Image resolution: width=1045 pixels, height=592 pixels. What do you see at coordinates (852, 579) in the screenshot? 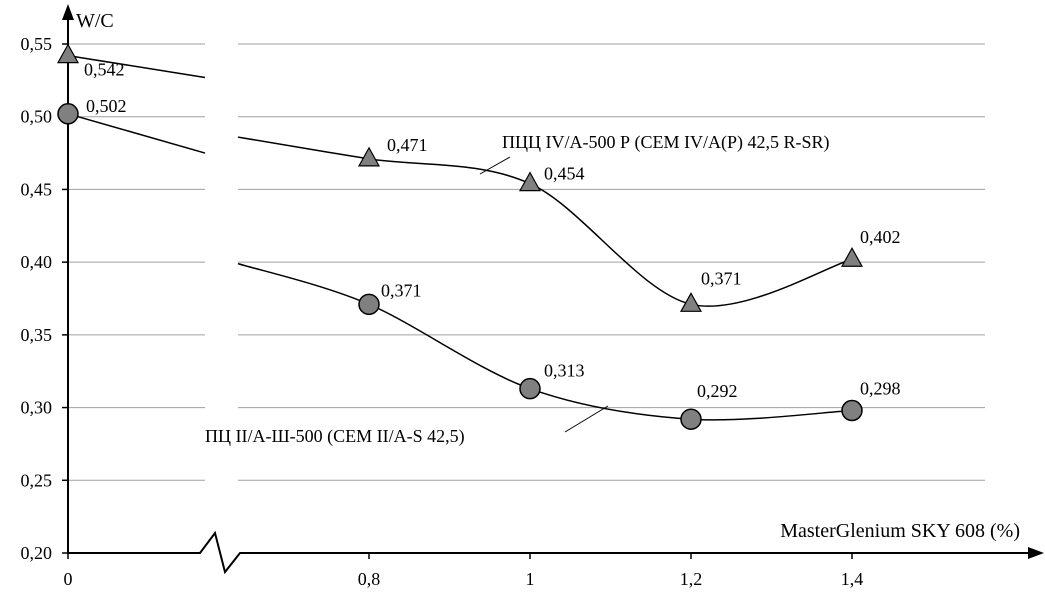
I see `x-tick-label: 1,4` at bounding box center [852, 579].